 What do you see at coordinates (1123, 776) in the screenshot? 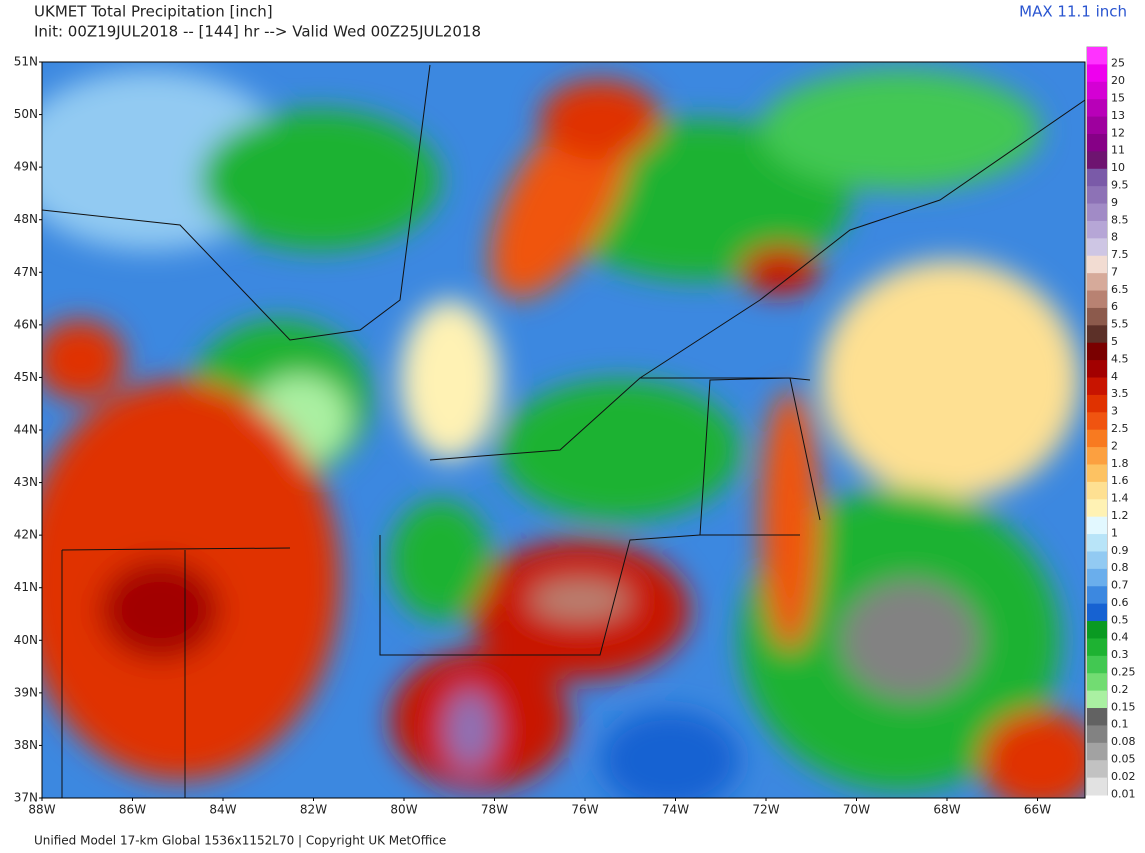
I see `colorbar-label: 0.02` at bounding box center [1123, 776].